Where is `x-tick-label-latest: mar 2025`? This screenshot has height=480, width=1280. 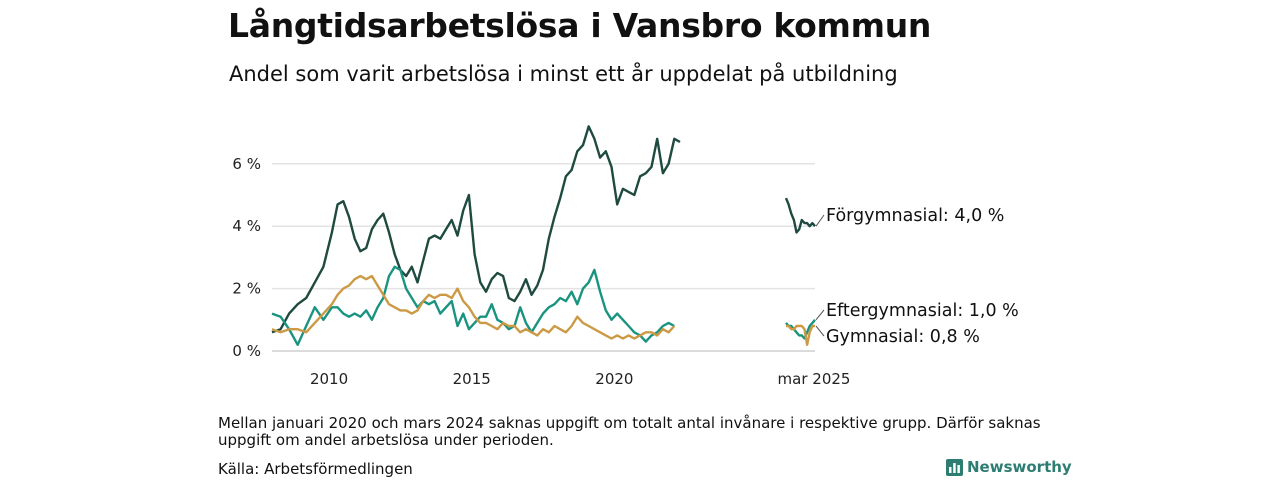 x-tick-label-latest: mar 2025 is located at coordinates (814, 379).